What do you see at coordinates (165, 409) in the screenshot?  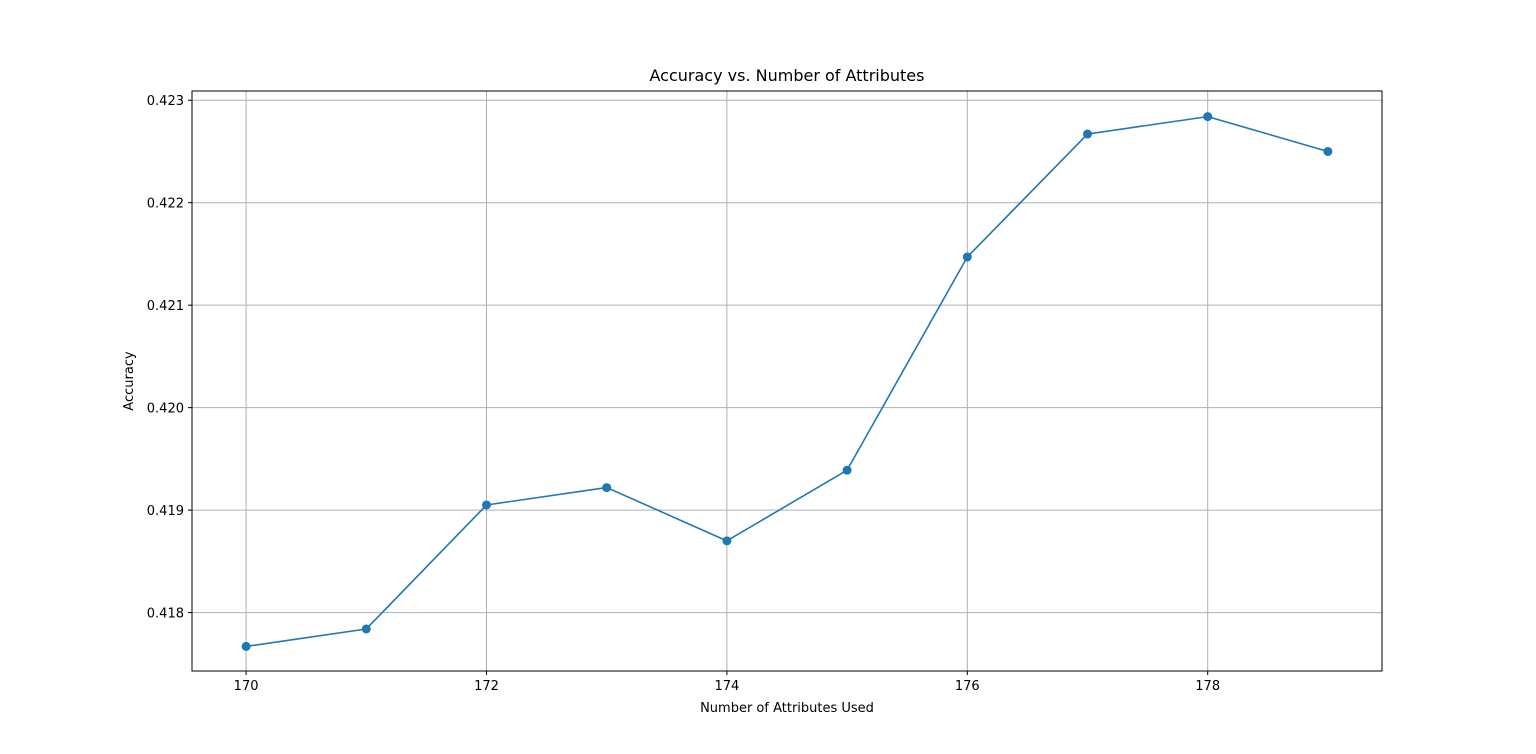 I see `y-tick-label: 0.420` at bounding box center [165, 409].